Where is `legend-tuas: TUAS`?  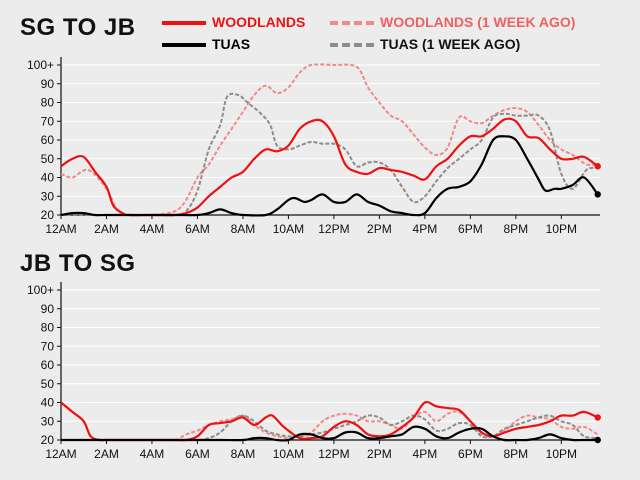
legend-tuas: TUAS is located at coordinates (206, 44).